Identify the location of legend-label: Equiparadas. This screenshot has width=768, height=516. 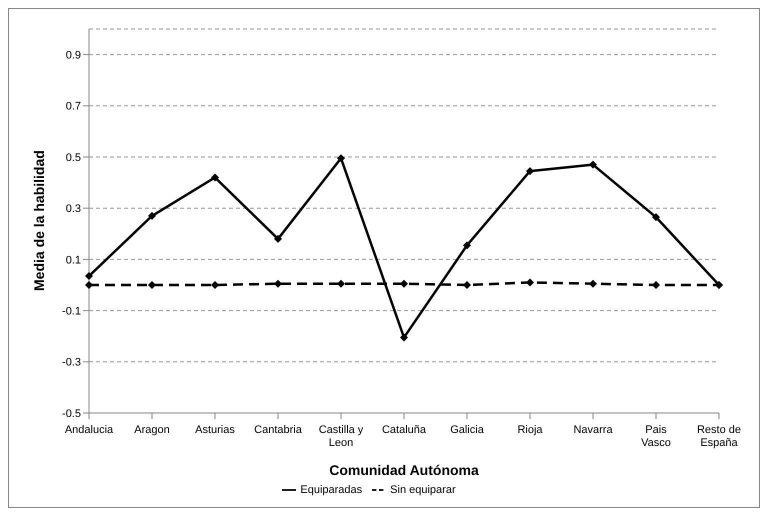
(331, 490).